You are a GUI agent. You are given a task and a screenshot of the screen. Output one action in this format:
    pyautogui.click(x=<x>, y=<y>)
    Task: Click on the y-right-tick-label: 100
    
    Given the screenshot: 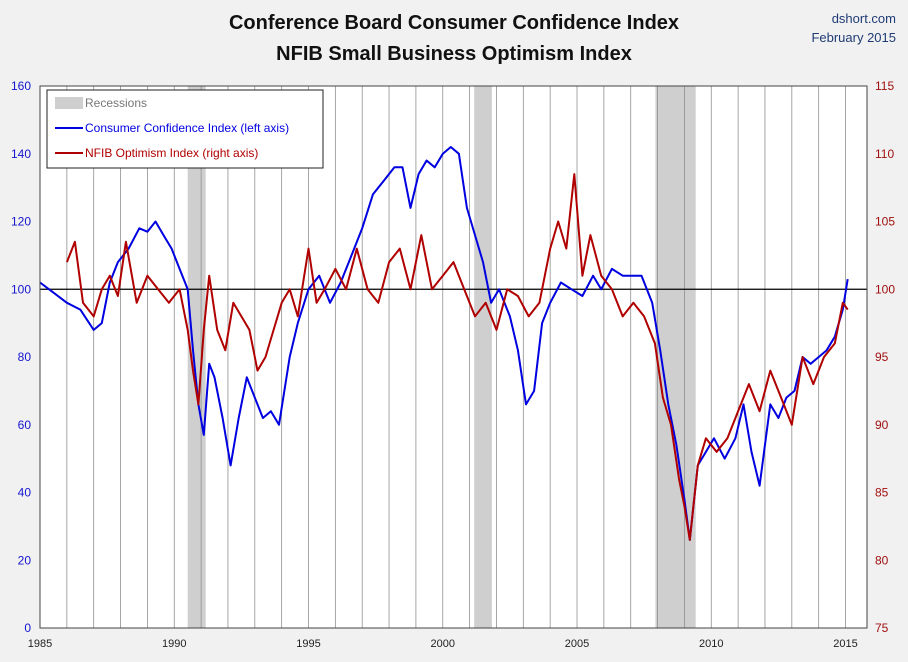 What is the action you would take?
    pyautogui.click(x=885, y=289)
    